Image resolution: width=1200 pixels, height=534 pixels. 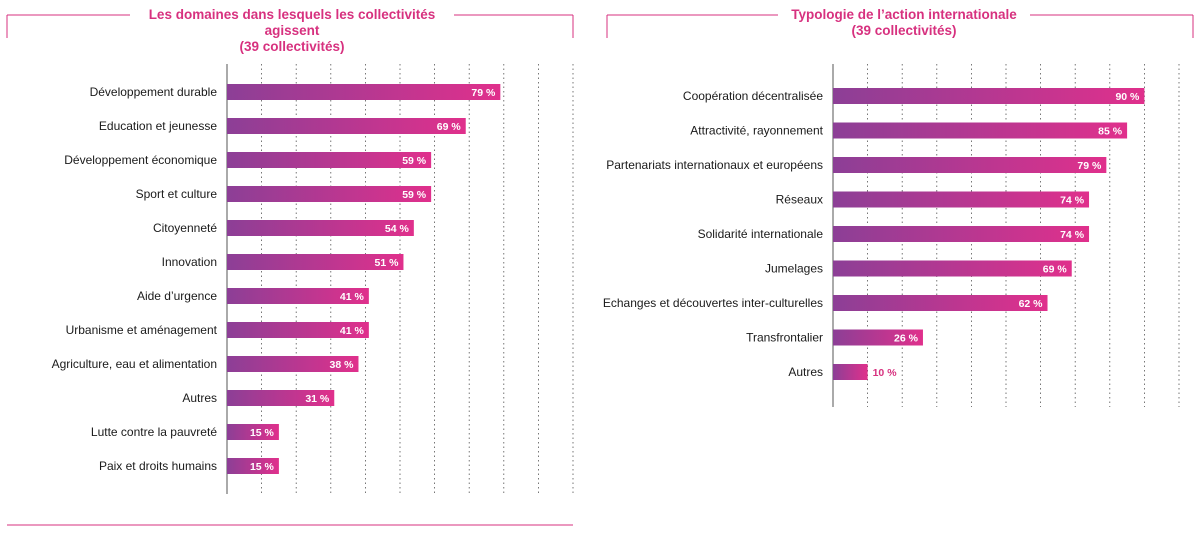 What do you see at coordinates (904, 14) in the screenshot?
I see `right-chart-title: Typologie de l’action internationale` at bounding box center [904, 14].